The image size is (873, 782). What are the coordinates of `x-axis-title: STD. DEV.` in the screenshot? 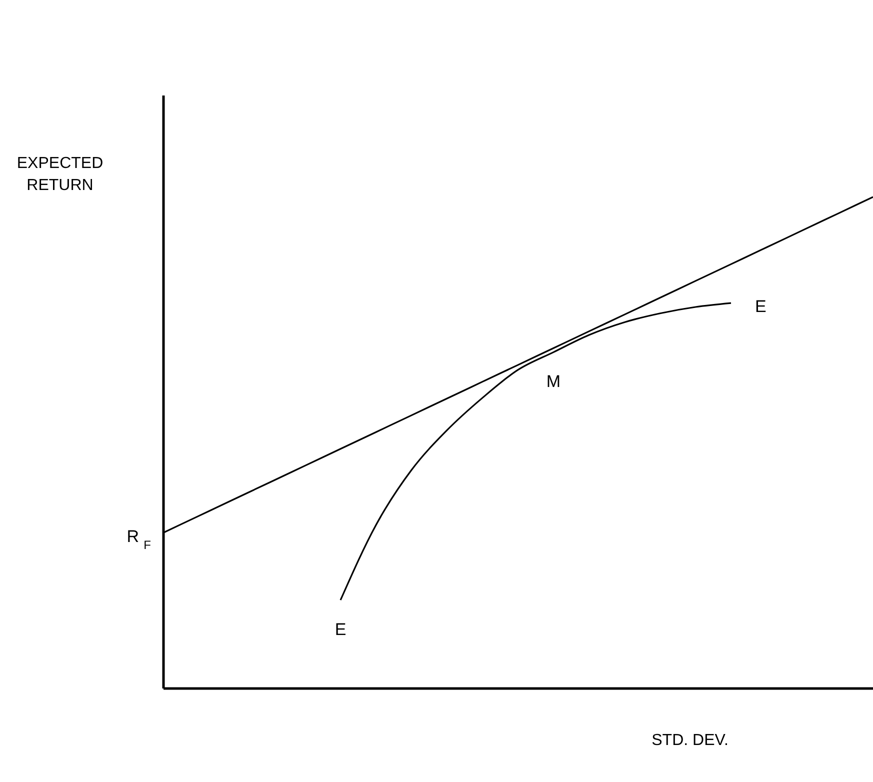 It's located at (690, 740).